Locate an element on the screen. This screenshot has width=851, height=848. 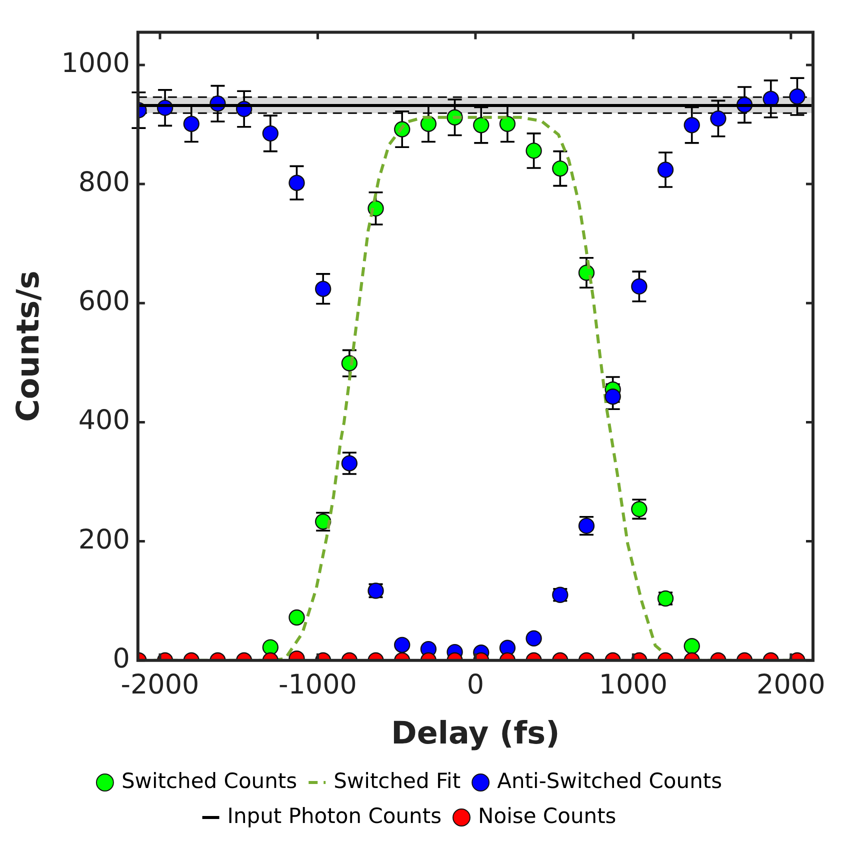
y-tick-label: 1000 is located at coordinates (95, 63).